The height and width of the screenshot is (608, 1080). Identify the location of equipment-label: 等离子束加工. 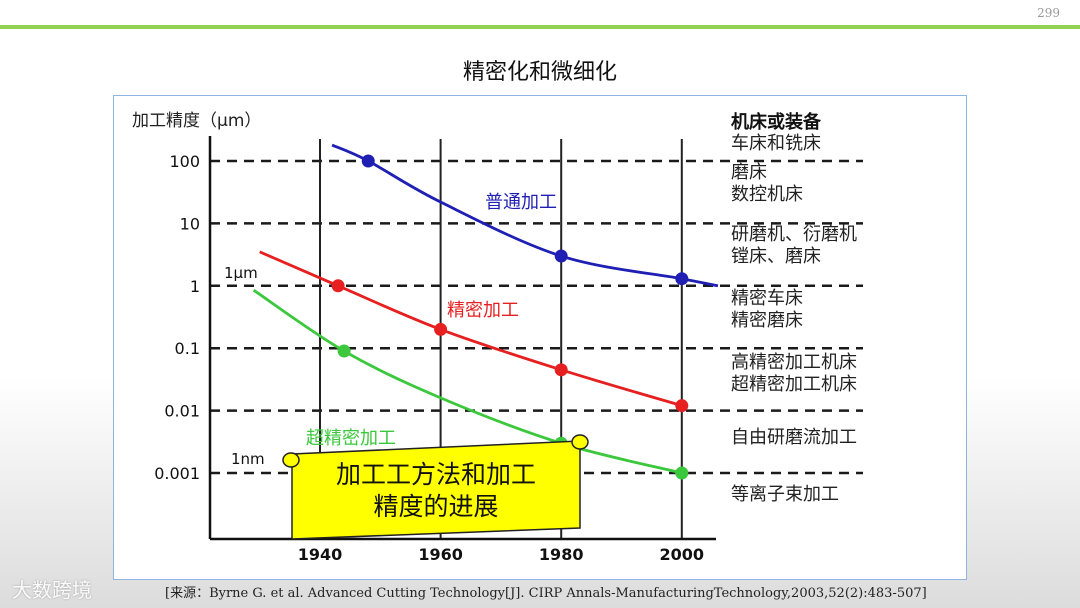
(785, 494).